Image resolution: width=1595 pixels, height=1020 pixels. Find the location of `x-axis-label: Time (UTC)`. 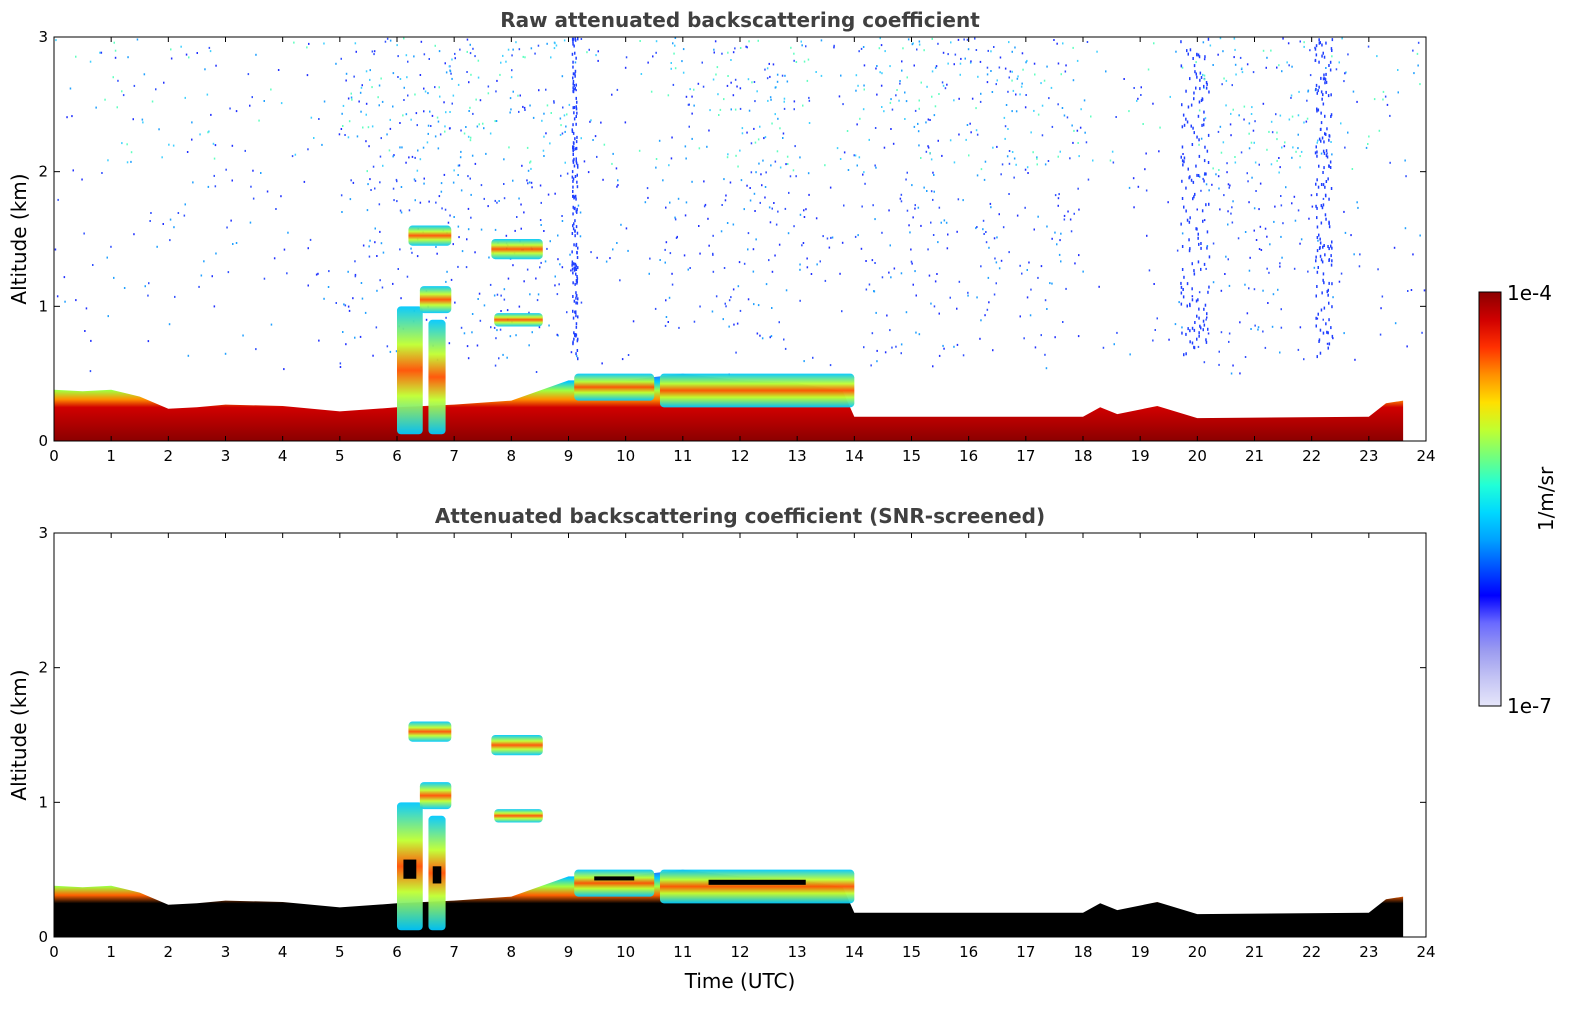

x-axis-label: Time (UTC) is located at coordinates (740, 981).